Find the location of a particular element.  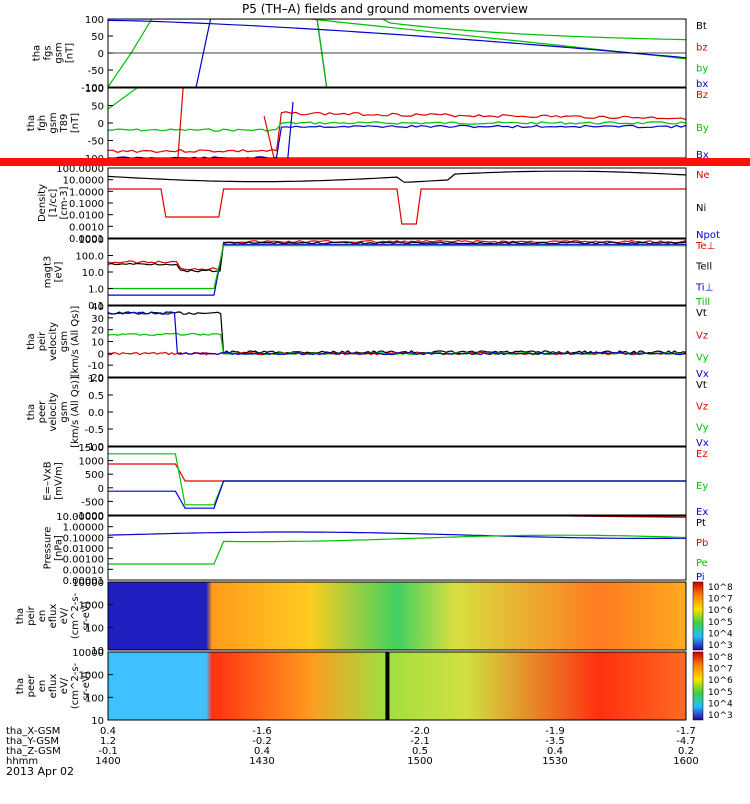

ephem-label: hhmm is located at coordinates (22, 761).